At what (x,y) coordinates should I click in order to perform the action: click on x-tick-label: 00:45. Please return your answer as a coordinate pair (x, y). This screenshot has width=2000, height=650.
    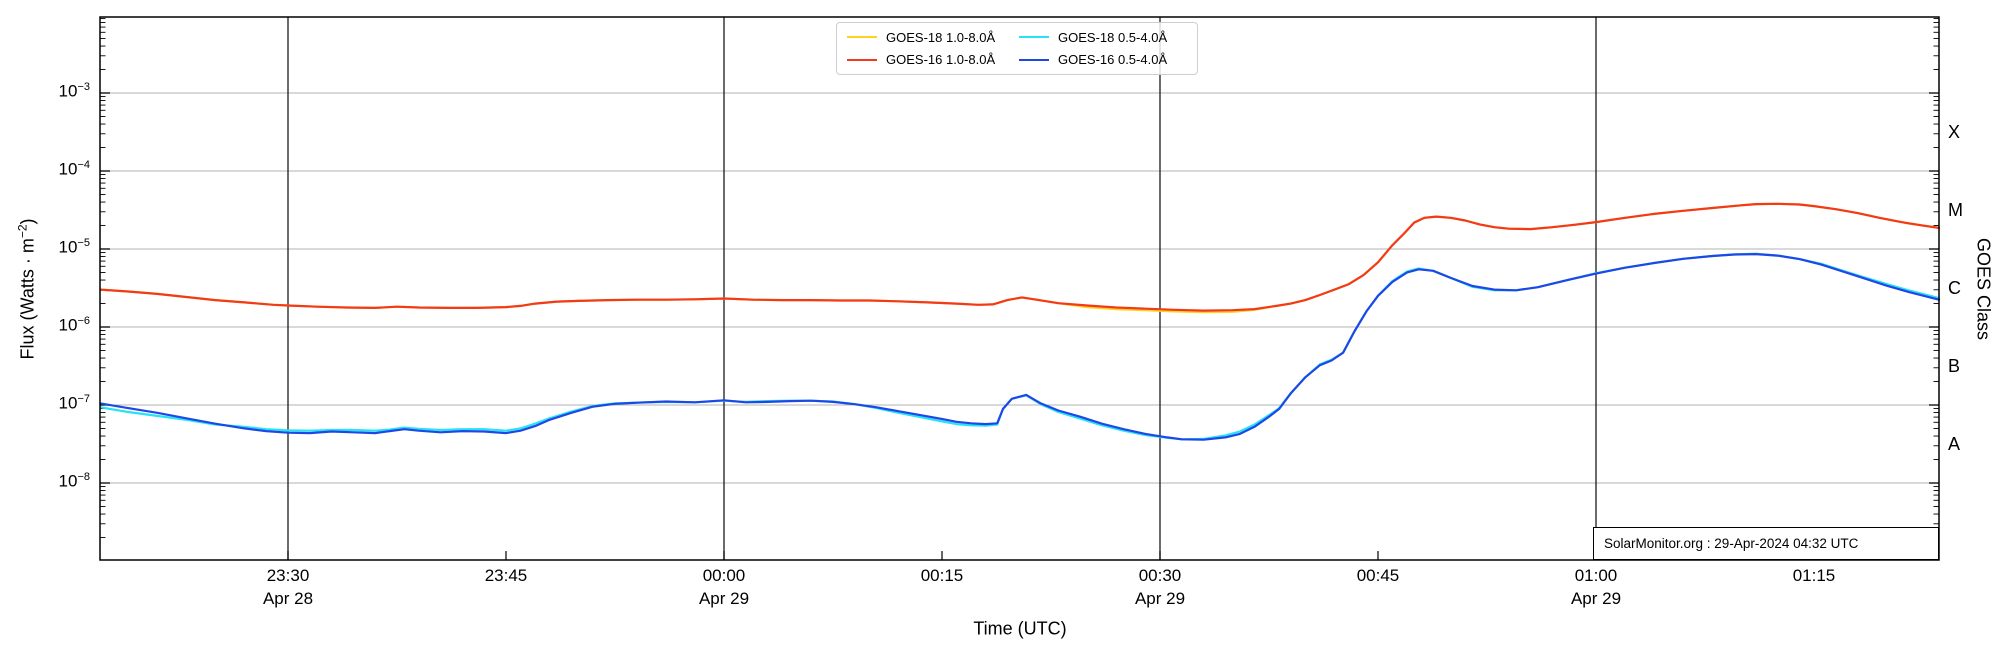
    Looking at the image, I should click on (1378, 575).